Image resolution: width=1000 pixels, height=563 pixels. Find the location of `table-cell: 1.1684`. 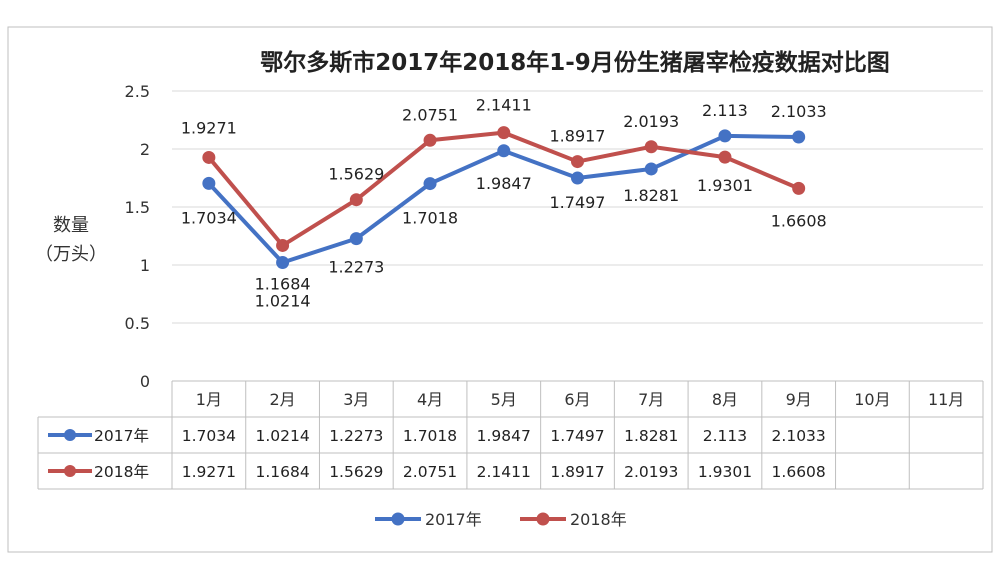

table-cell: 1.1684 is located at coordinates (282, 472).